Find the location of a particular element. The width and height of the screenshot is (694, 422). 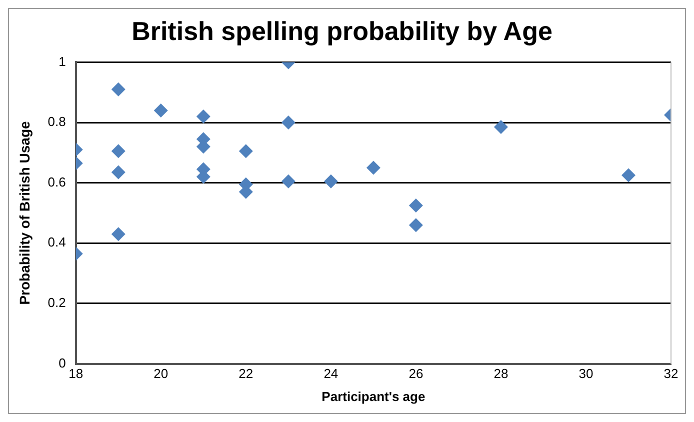

chart-title: British spelling probability by Age is located at coordinates (342, 31).